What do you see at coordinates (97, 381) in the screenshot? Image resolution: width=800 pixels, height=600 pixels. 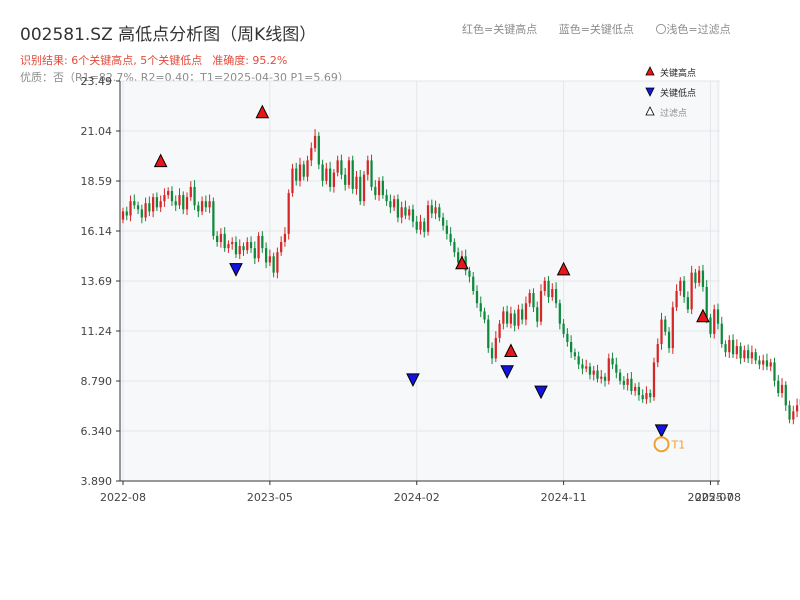 I see `y-tick-label: 8.790` at bounding box center [97, 381].